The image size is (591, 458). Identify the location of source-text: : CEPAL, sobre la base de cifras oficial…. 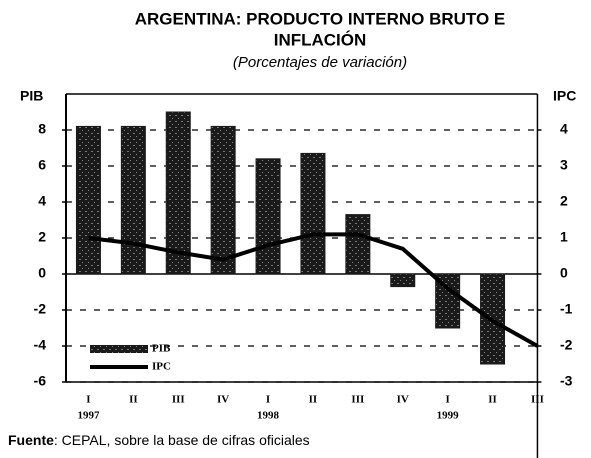
(182, 440).